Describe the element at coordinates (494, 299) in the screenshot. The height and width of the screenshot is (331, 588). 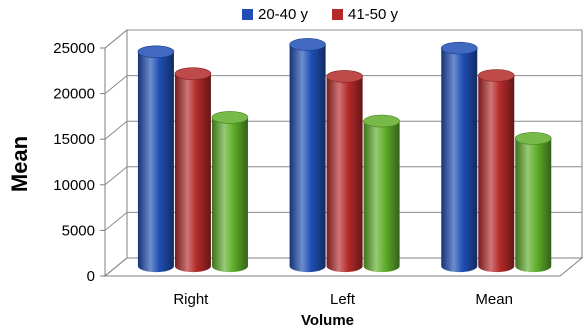
I see `x-category-label: Mean` at that location.